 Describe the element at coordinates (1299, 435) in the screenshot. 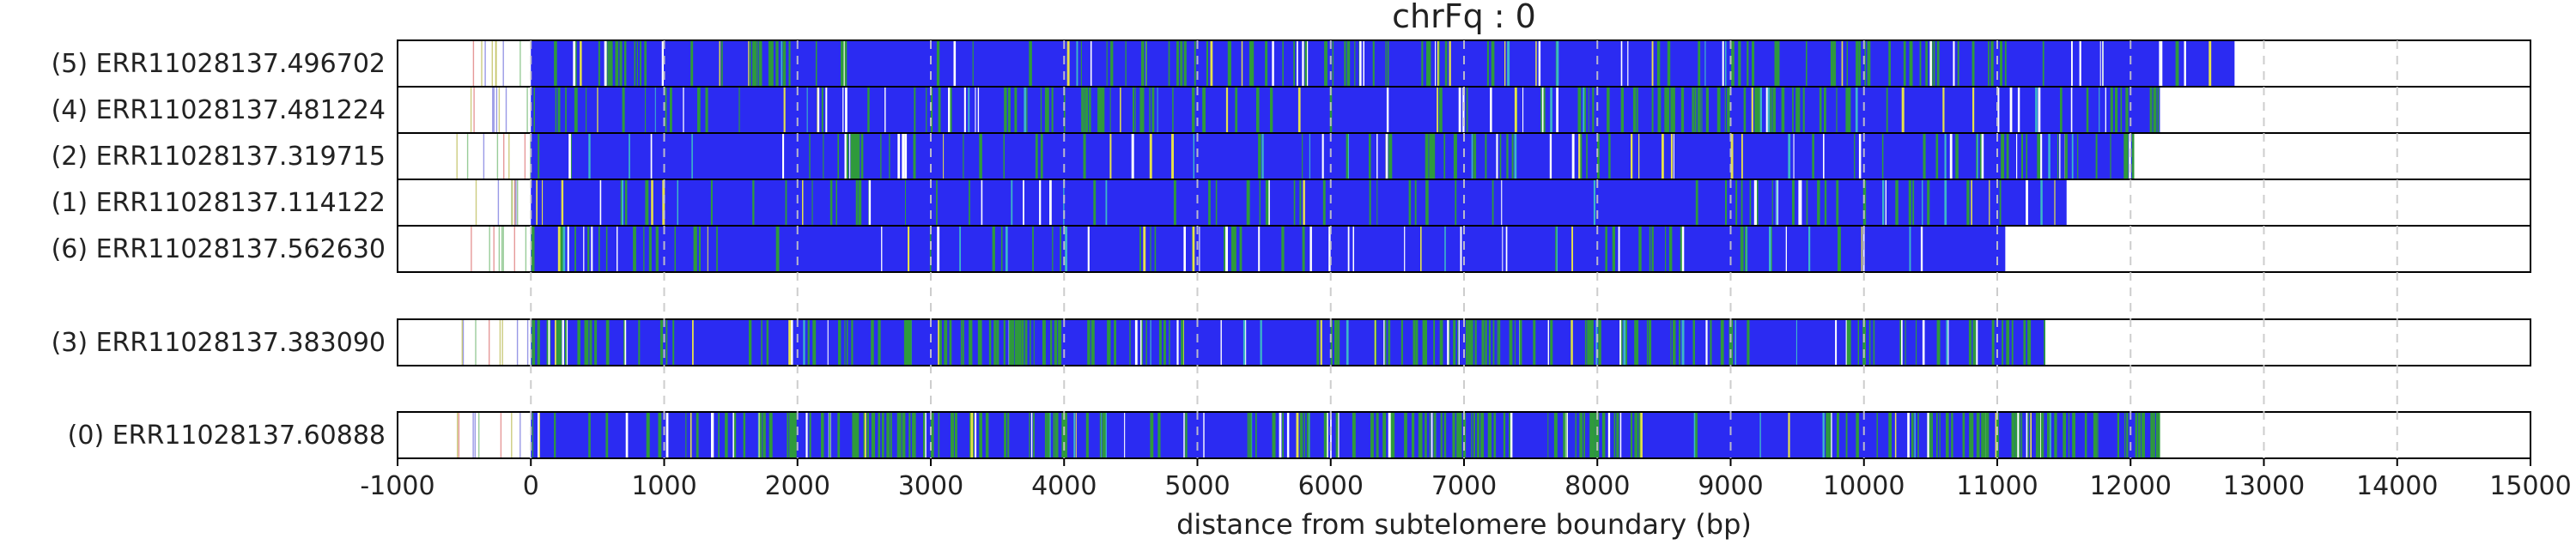

I see `read-row: (0) ERR11028137.60888` at that location.